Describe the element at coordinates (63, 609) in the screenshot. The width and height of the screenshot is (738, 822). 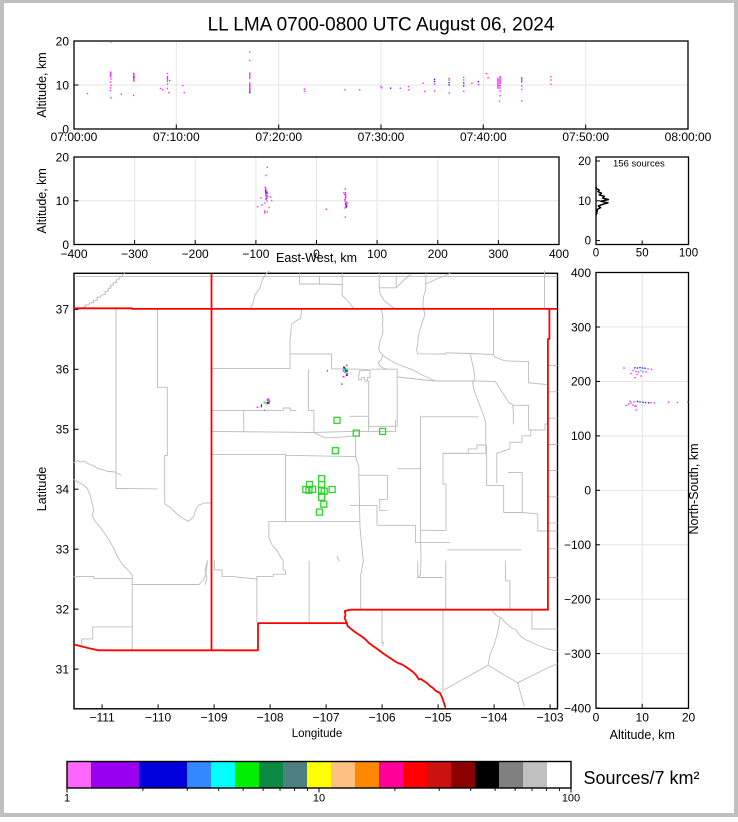
I see `svg-text: 32` at that location.